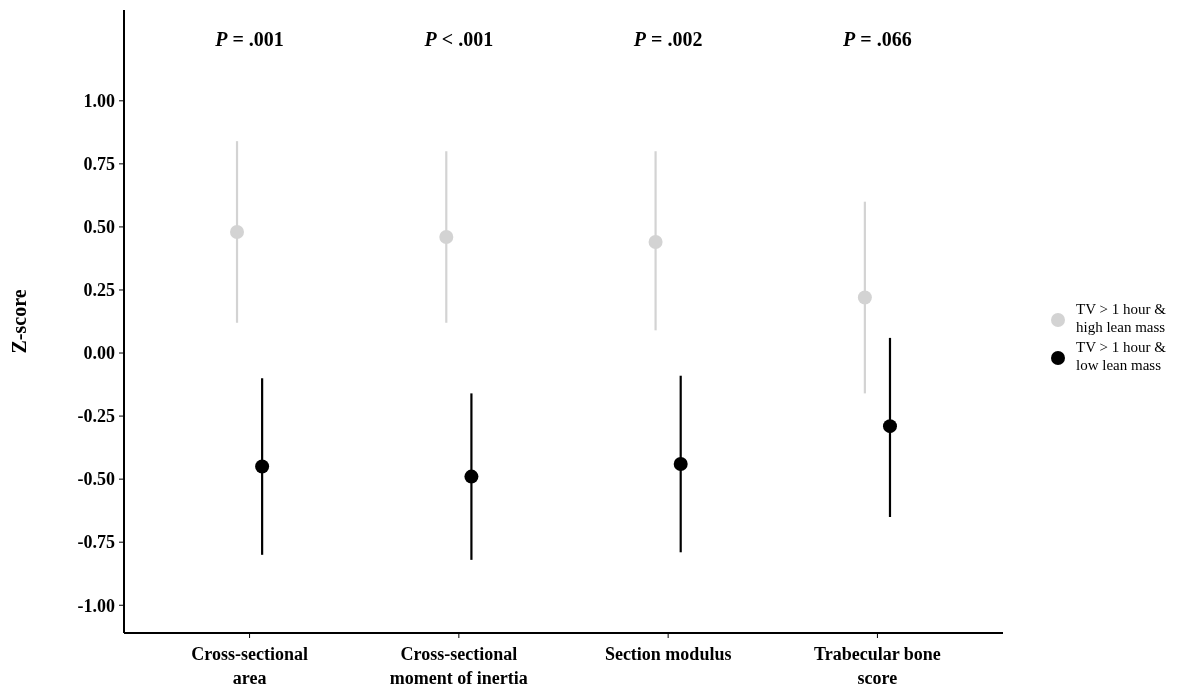  Describe the element at coordinates (458, 666) in the screenshot. I see `x-tick-label: Cross-sectional moment of inertia` at that location.